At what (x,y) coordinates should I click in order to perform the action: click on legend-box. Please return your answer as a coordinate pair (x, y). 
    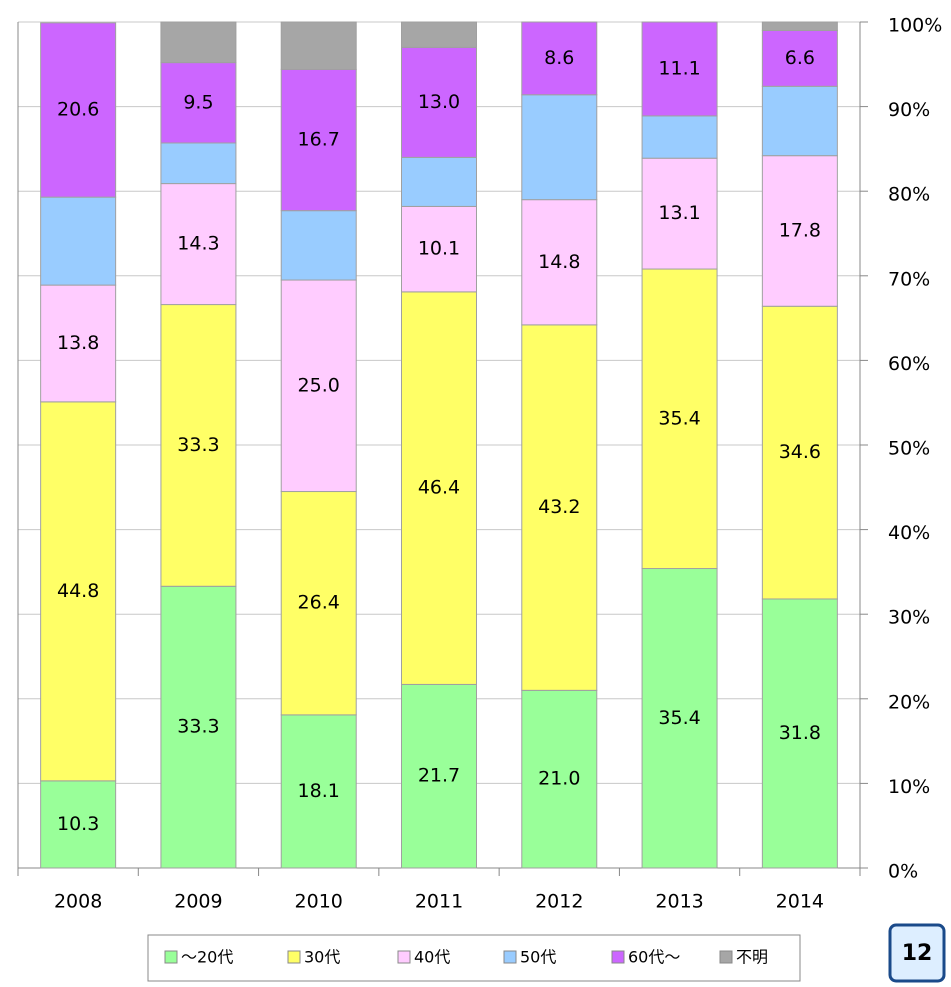
    Looking at the image, I should click on (474, 958).